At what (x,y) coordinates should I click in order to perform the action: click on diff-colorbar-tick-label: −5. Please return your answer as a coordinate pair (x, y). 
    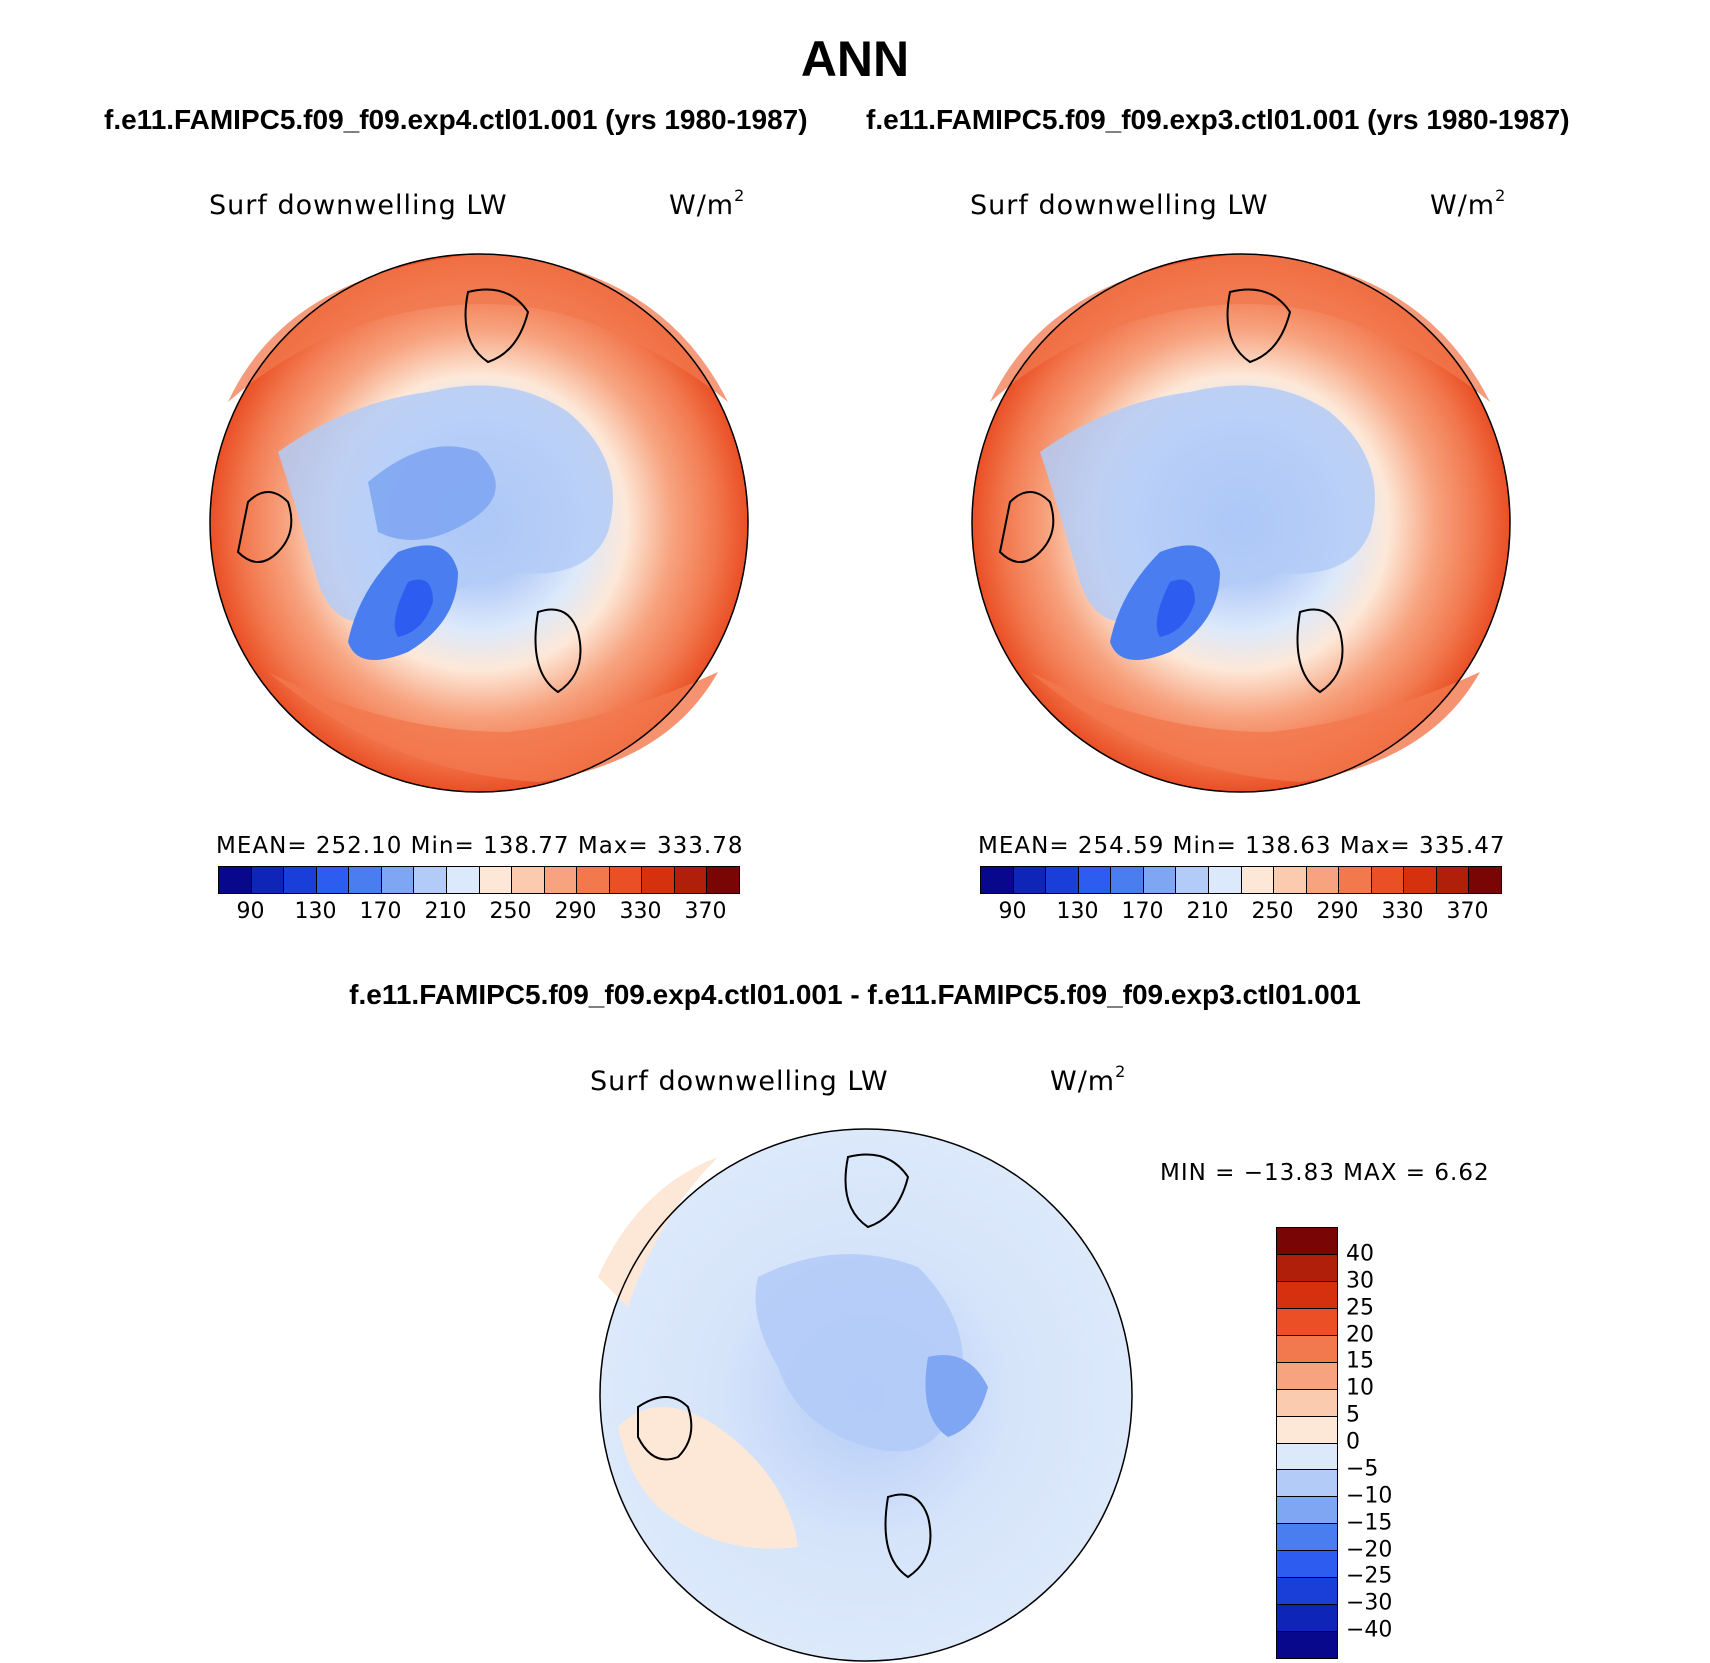
    Looking at the image, I should click on (1362, 1469).